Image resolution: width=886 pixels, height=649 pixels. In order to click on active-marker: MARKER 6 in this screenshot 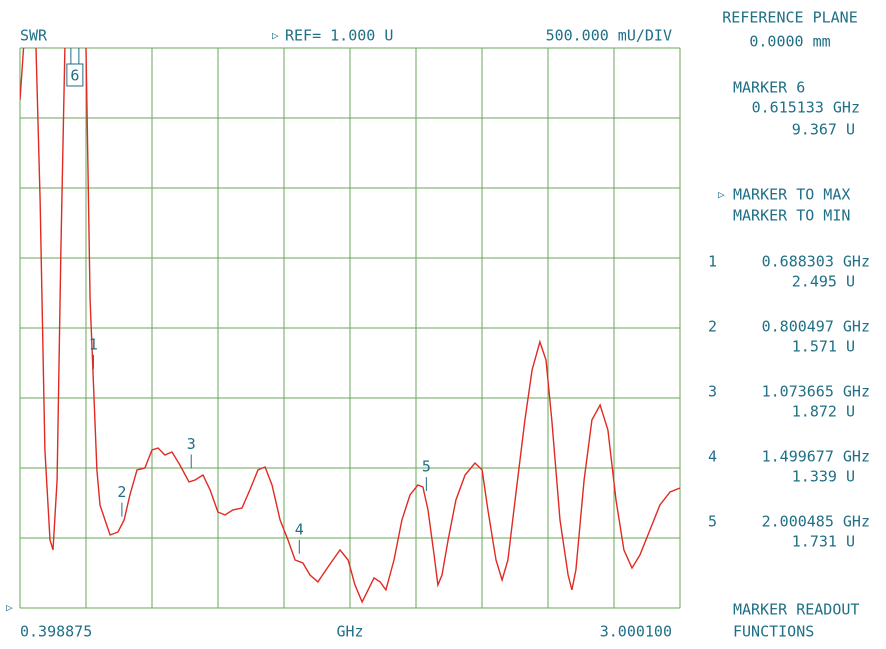, I will do `click(769, 88)`.